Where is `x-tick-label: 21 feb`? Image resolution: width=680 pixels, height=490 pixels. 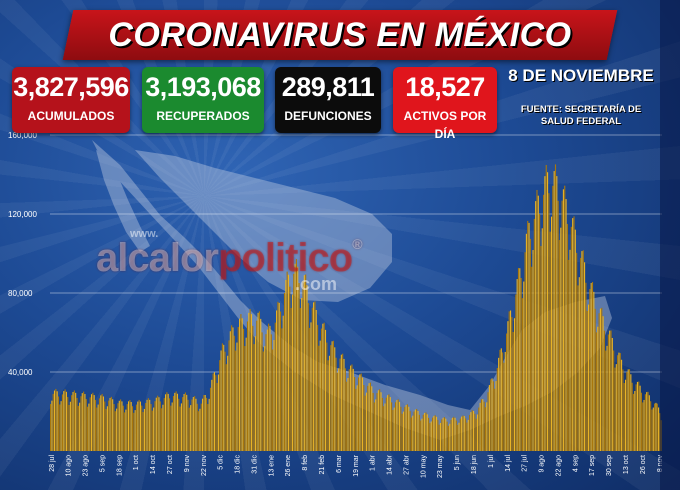 x-tick-label: 21 feb is located at coordinates (322, 465).